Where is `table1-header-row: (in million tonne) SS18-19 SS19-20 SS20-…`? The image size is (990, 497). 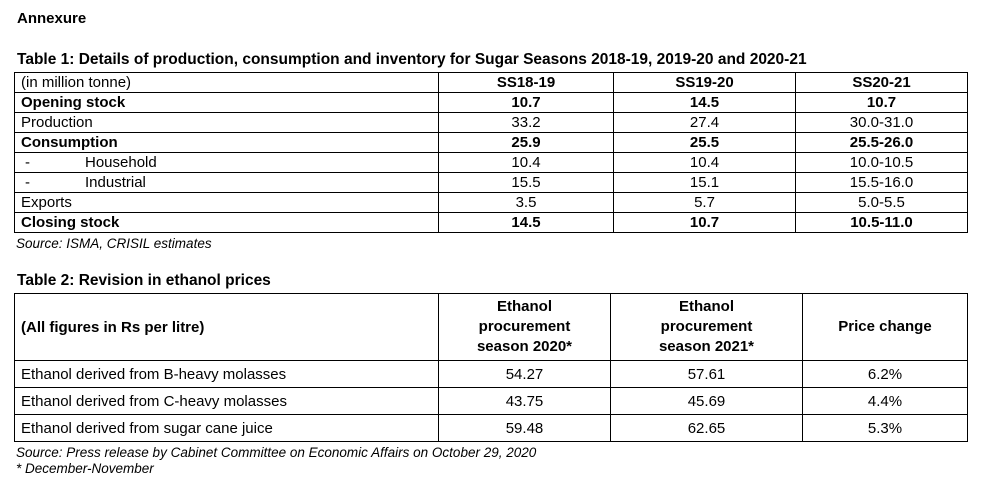
table1-header-row: (in million tonne) SS18-19 SS19-20 SS20-… is located at coordinates (491, 82).